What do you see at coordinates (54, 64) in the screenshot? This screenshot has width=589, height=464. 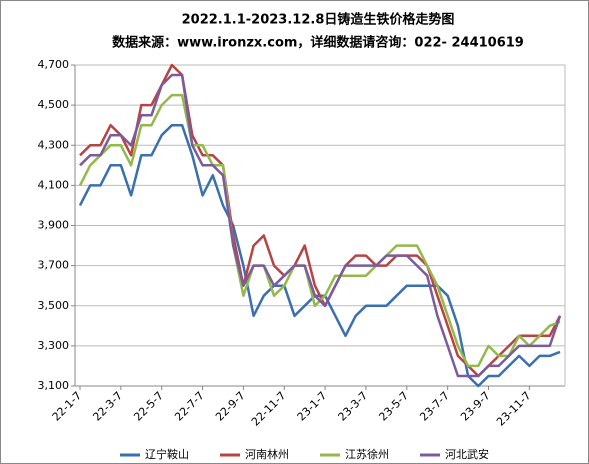 I see `y-tick-label: 4,700` at bounding box center [54, 64].